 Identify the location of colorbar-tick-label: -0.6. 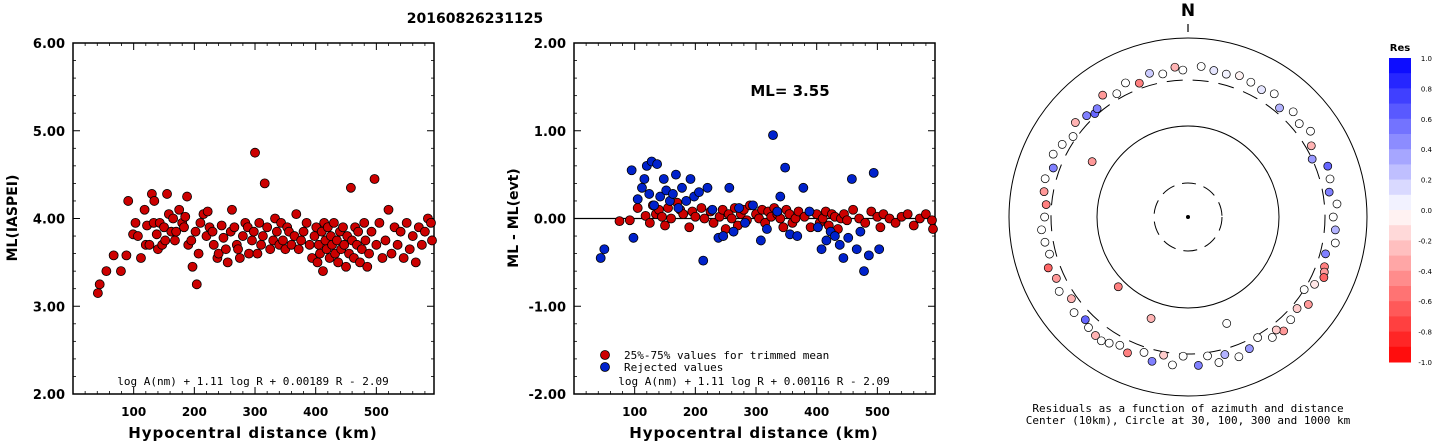
(1425, 302).